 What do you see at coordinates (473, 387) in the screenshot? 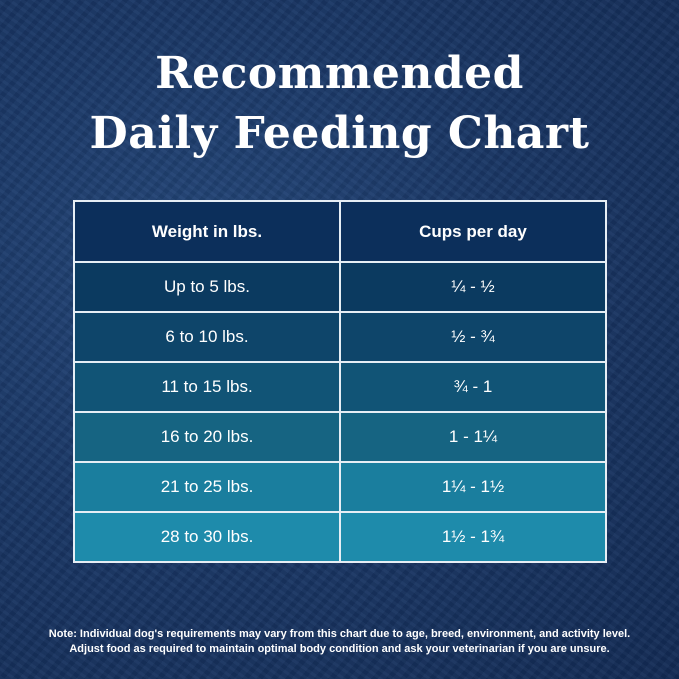
I see `cups-cell: ¾ - 1` at bounding box center [473, 387].